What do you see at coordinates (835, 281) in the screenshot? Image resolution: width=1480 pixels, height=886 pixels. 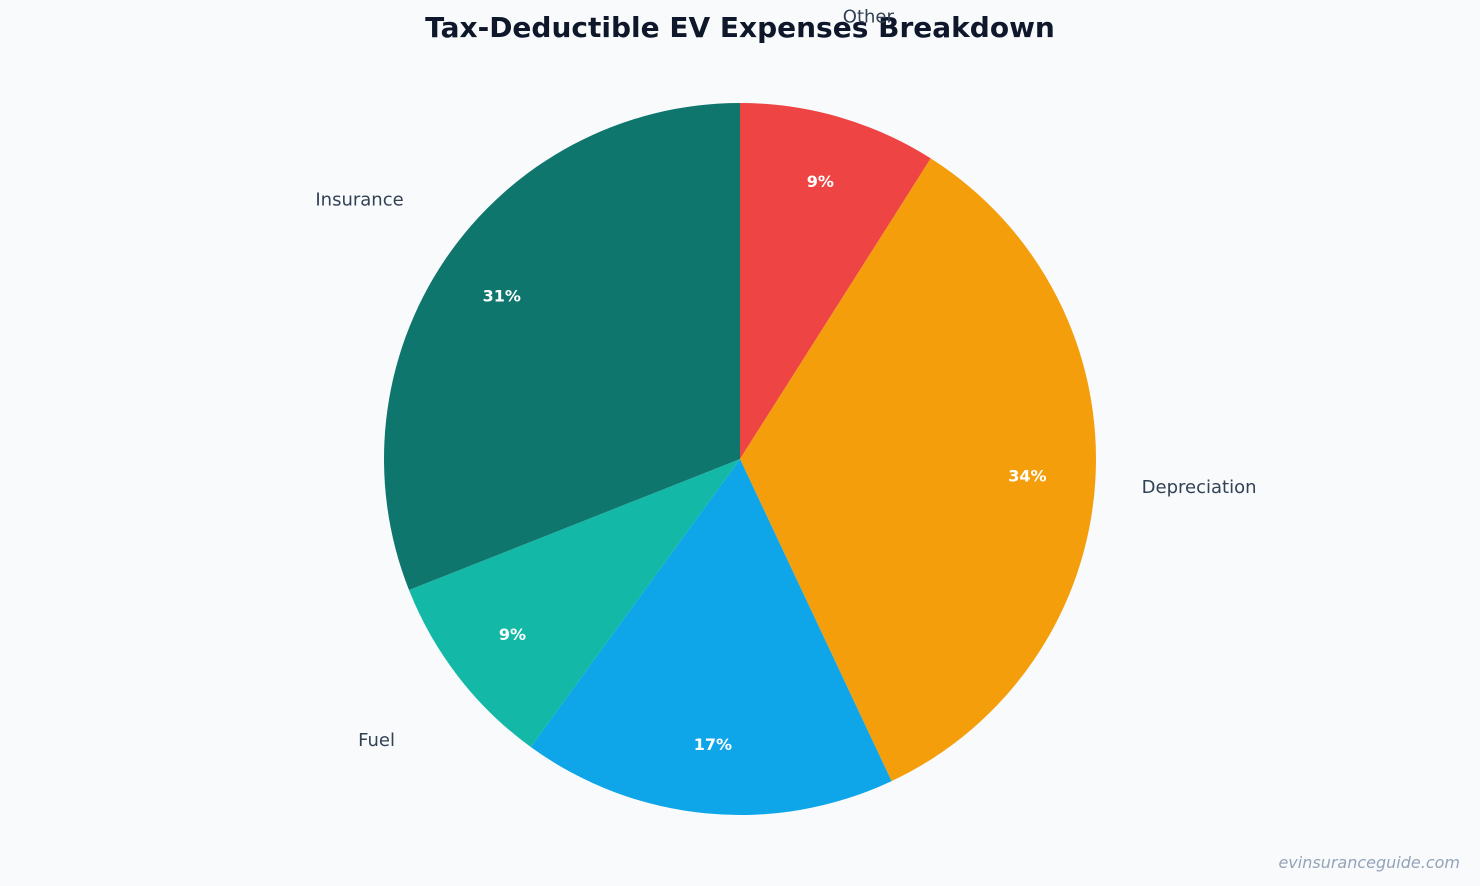 I see `pie-slice-other` at bounding box center [835, 281].